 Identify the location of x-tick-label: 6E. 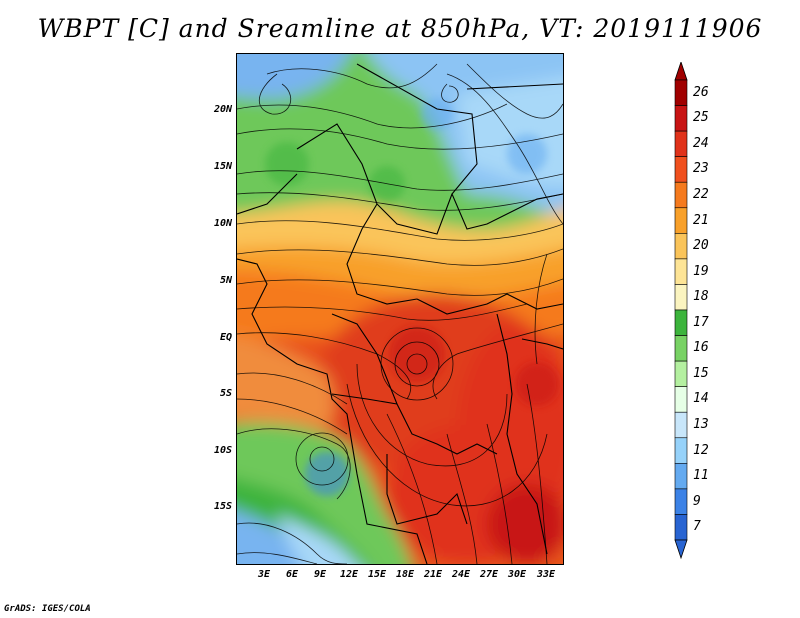
(292, 574).